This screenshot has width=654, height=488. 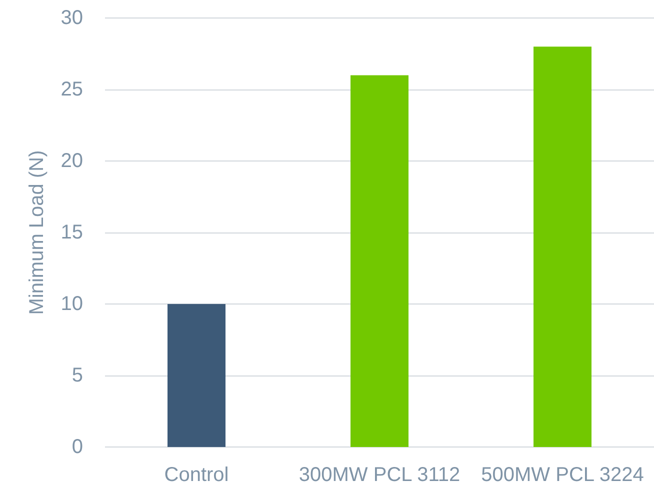 I want to click on y-tick-label: 0, so click(x=77, y=447).